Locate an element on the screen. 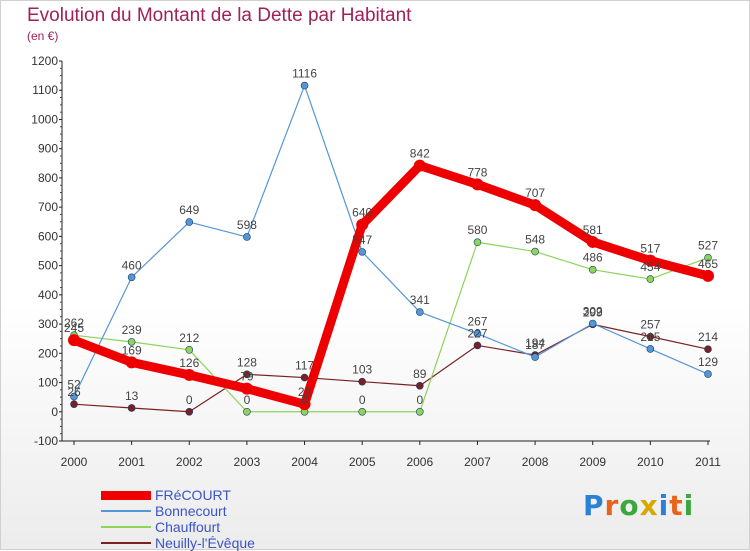 Image resolution: width=750 pixels, height=551 pixels. y-tick-label: 600 is located at coordinates (48, 236).